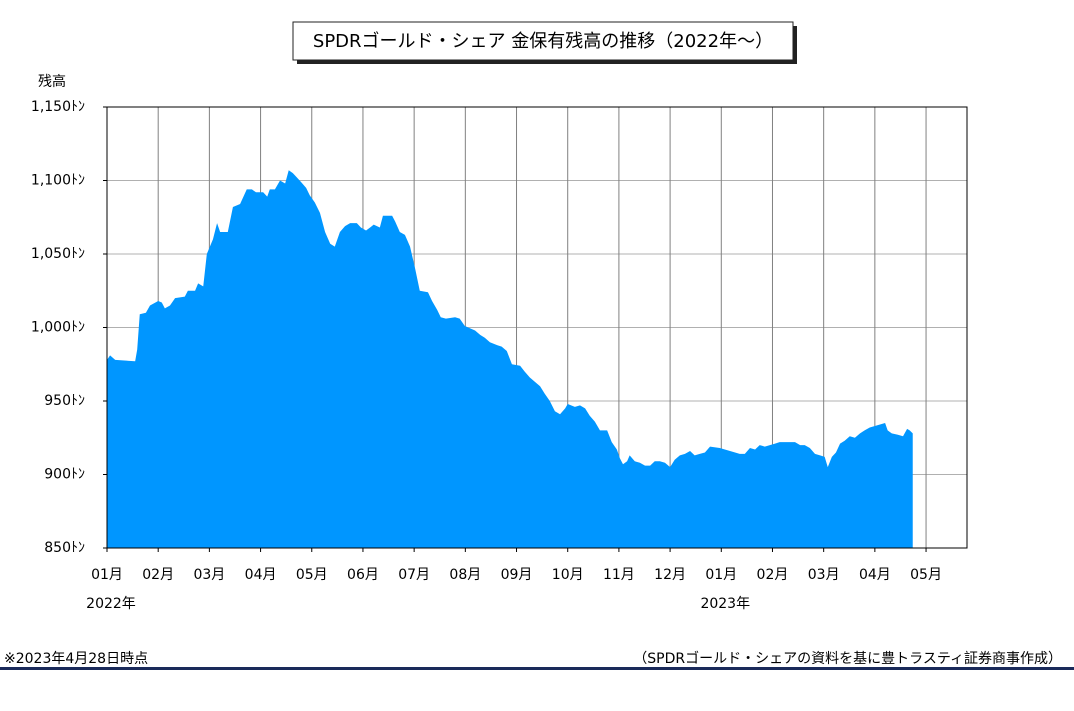 Image resolution: width=1074 pixels, height=711 pixels. Describe the element at coordinates (517, 575) in the screenshot. I see `x-tick-label: 09月` at that location.